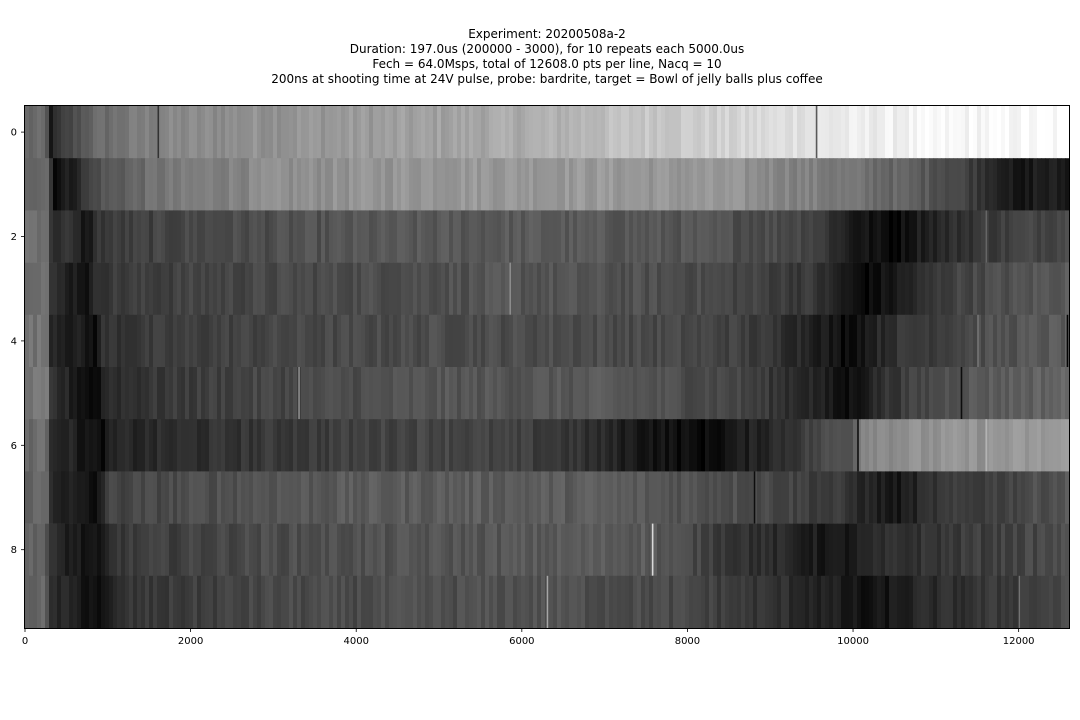  What do you see at coordinates (687, 641) in the screenshot?
I see `x-tick-label: 8000` at bounding box center [687, 641].